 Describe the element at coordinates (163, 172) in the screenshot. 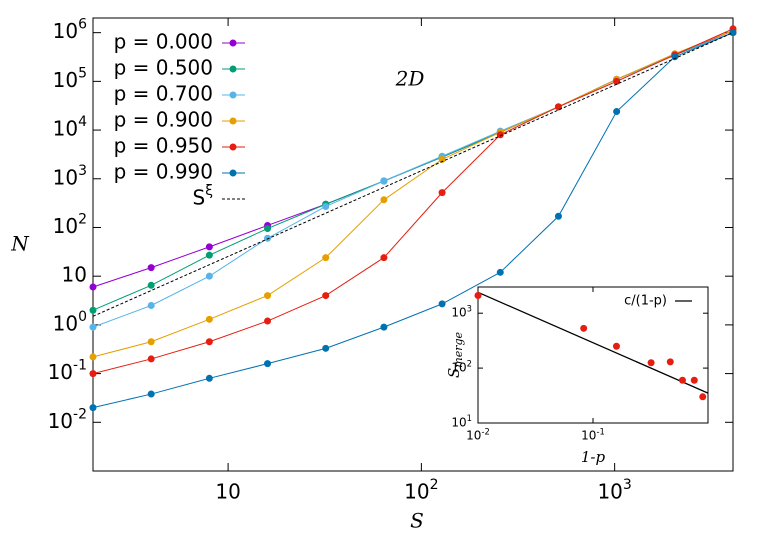

I see `legend-label: p = 0.990` at that location.